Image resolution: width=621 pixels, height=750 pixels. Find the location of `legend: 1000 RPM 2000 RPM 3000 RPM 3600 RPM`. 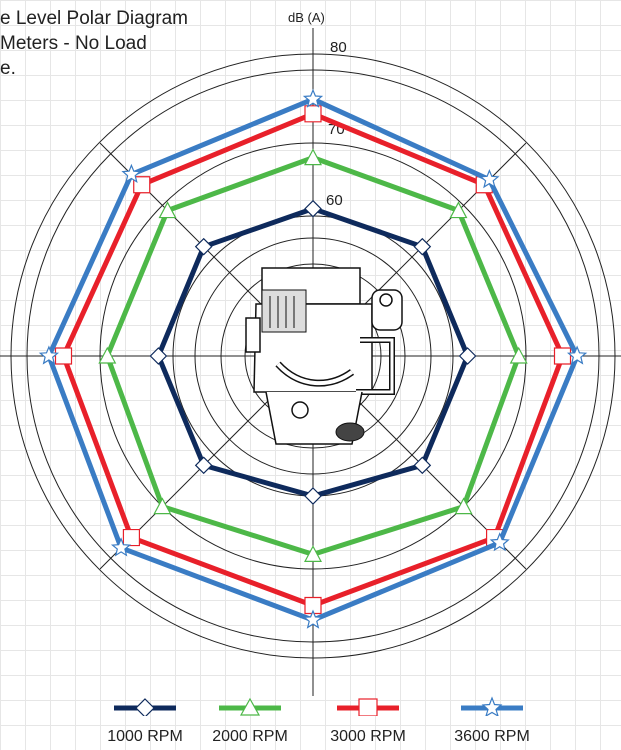

legend: 1000 RPM 2000 RPM 3000 RPM 3600 RPM is located at coordinates (310, 723).